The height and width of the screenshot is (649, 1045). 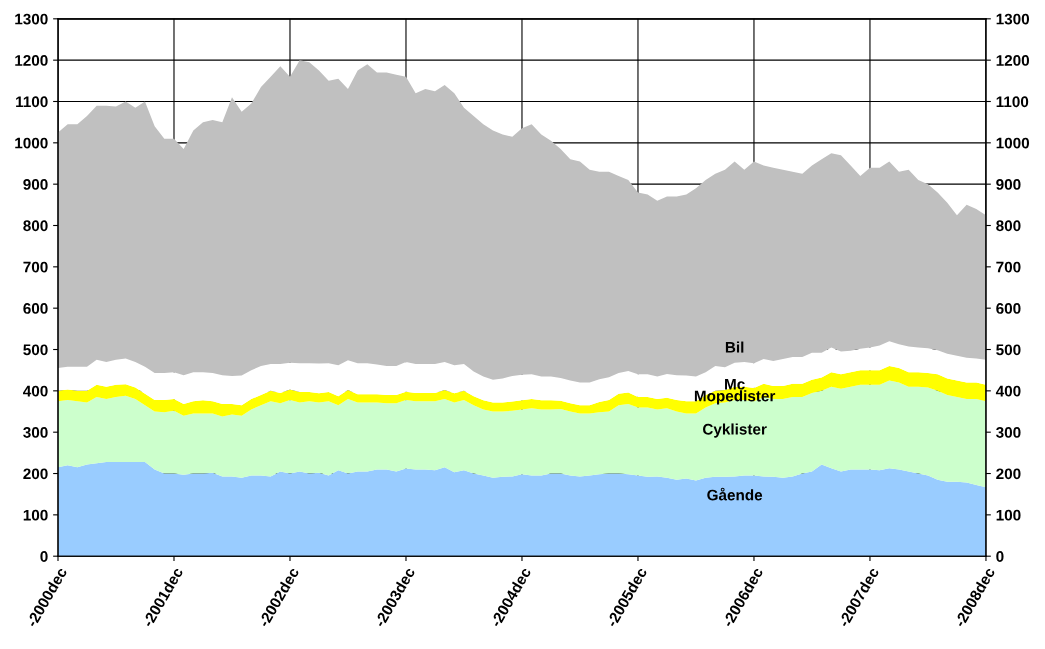 What do you see at coordinates (1013, 60) in the screenshot?
I see `y2-tick-label: 1200` at bounding box center [1013, 60].